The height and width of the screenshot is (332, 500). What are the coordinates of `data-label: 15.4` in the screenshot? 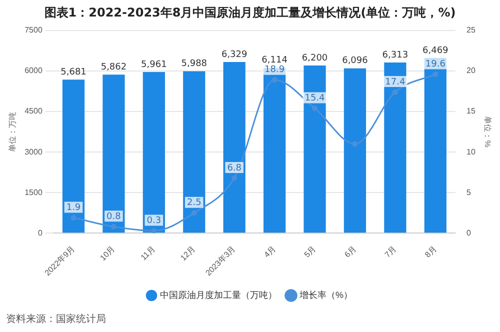 It's located at (315, 99).